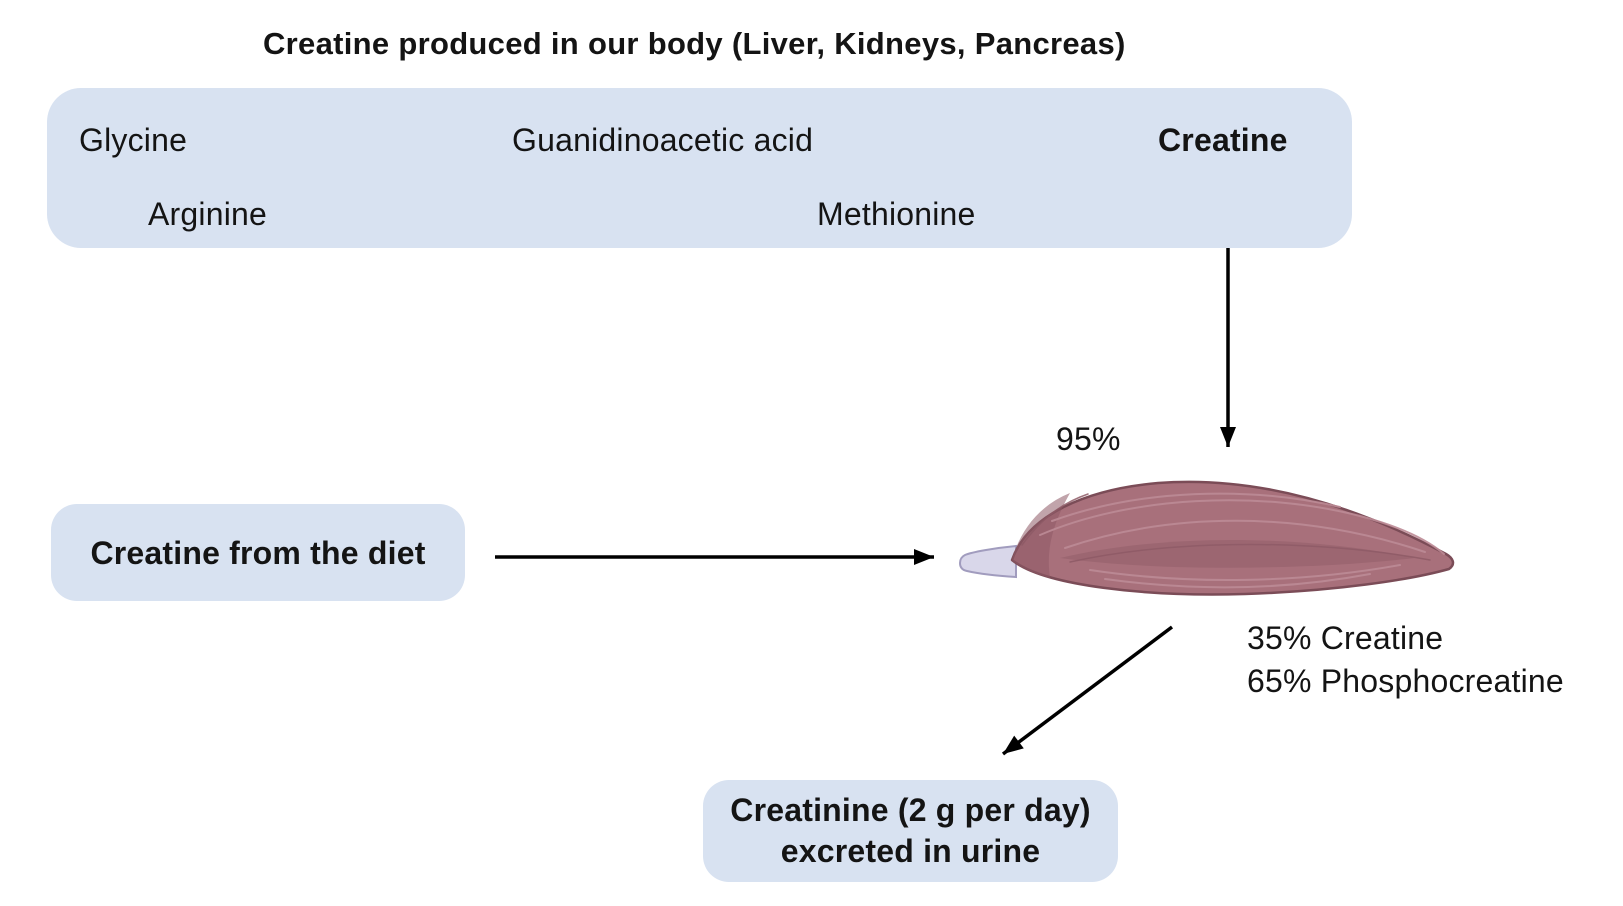 The height and width of the screenshot is (906, 1623). What do you see at coordinates (910, 851) in the screenshot?
I see `excretion-line2: excreted in urine` at bounding box center [910, 851].